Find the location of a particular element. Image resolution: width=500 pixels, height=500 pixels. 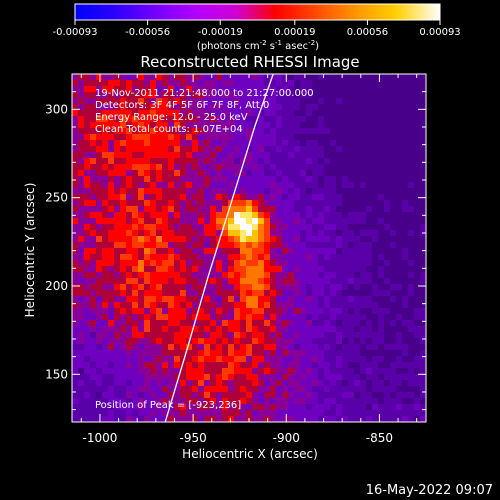

colorbar-unit-exponent-3: -2 is located at coordinates (311, 43).